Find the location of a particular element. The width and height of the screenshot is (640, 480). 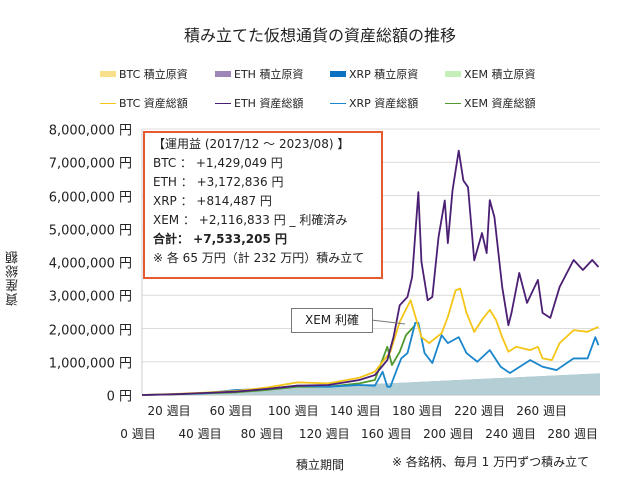

x-tick-label: 160 週目 is located at coordinates (386, 434).